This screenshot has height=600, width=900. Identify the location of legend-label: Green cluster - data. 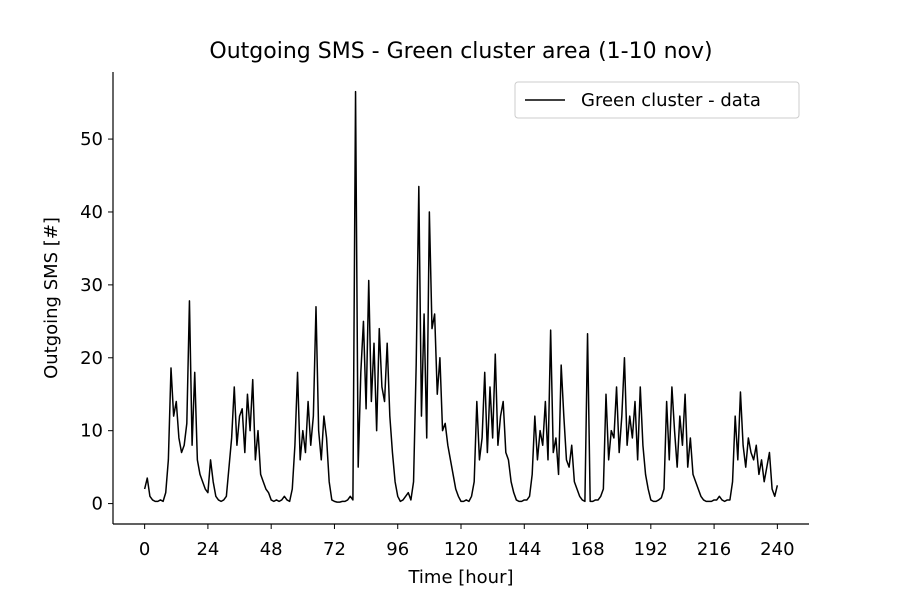
(671, 100).